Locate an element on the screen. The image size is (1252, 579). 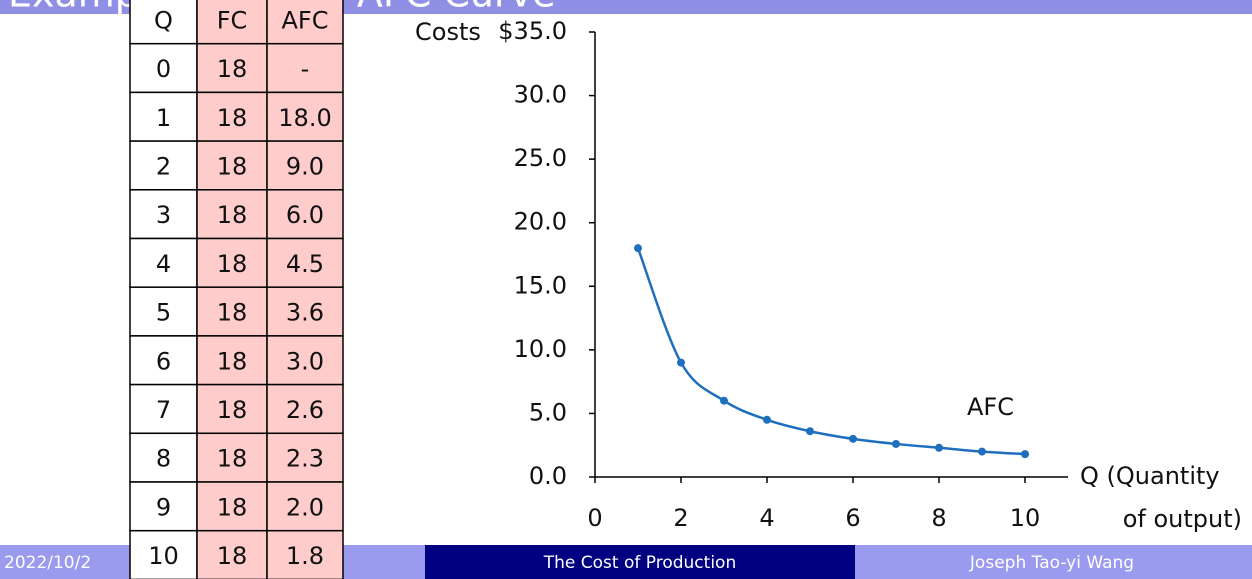
table-value: 9 is located at coordinates (163, 507).